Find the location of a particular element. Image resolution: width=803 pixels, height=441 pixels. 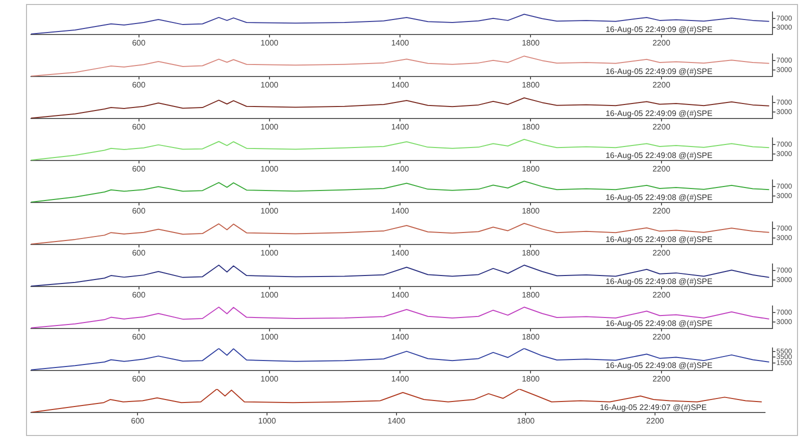

annotation: 16-Aug-05 22:49:07 @(#)SPE is located at coordinates (653, 407).